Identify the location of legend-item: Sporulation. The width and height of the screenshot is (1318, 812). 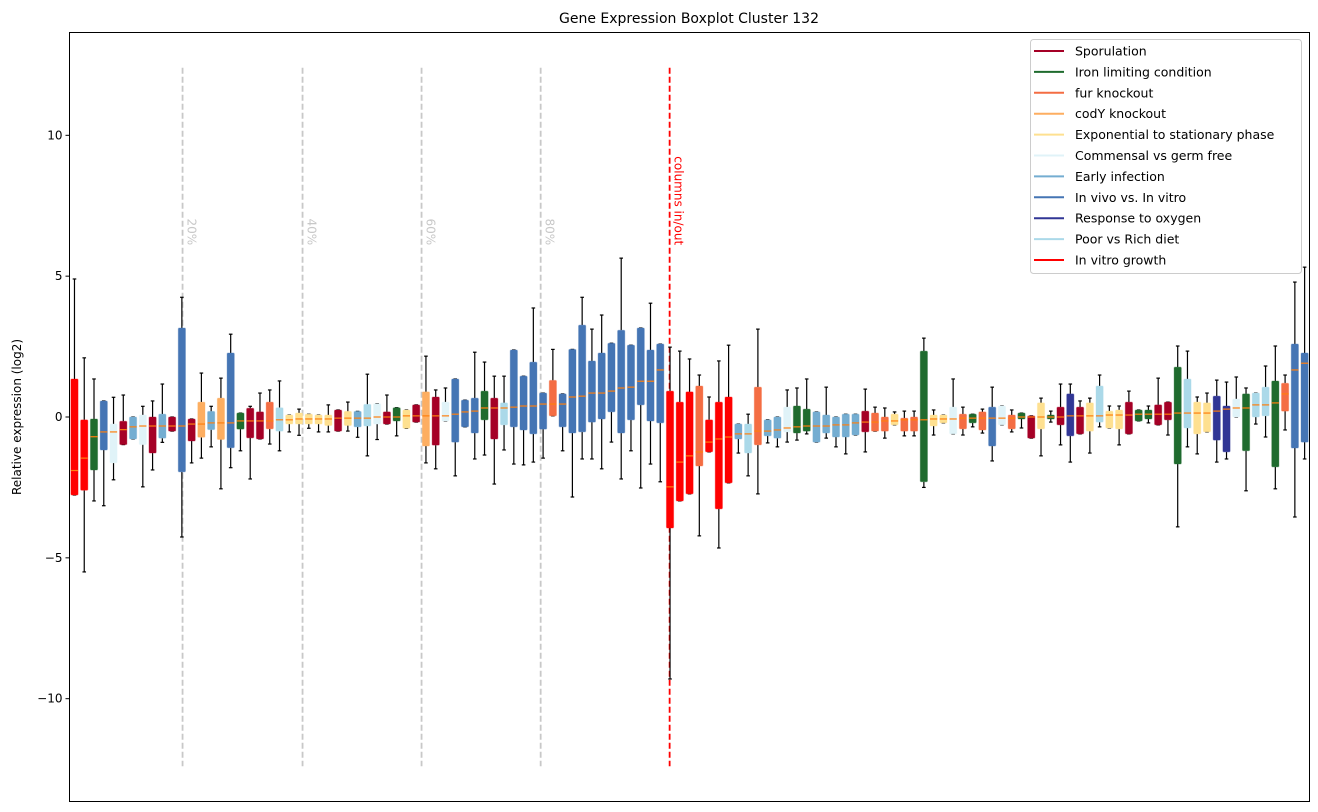
(1090, 51).